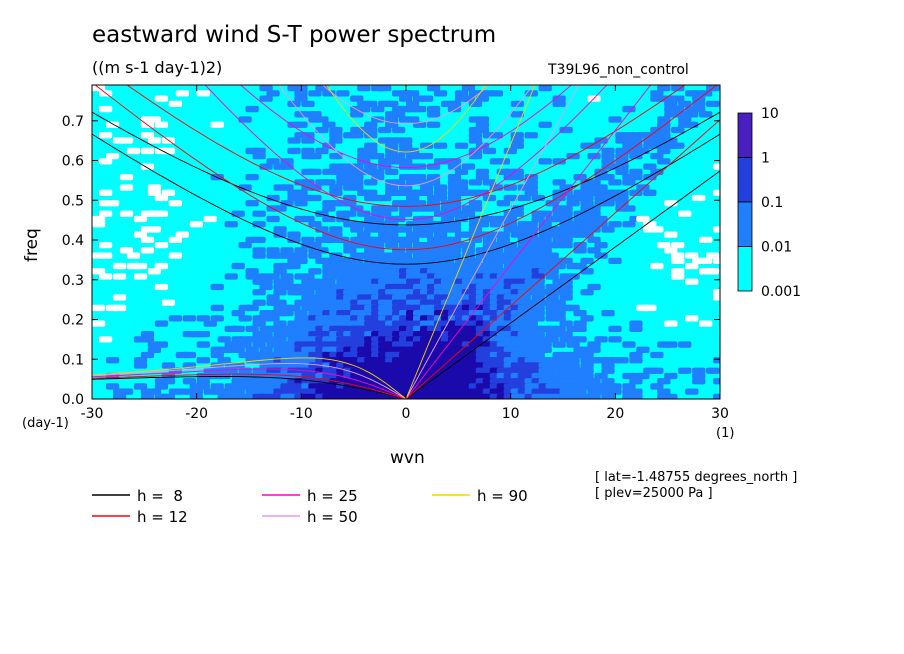 Image resolution: width=904 pixels, height=654 pixels. I want to click on x-tick-label: 30, so click(720, 414).